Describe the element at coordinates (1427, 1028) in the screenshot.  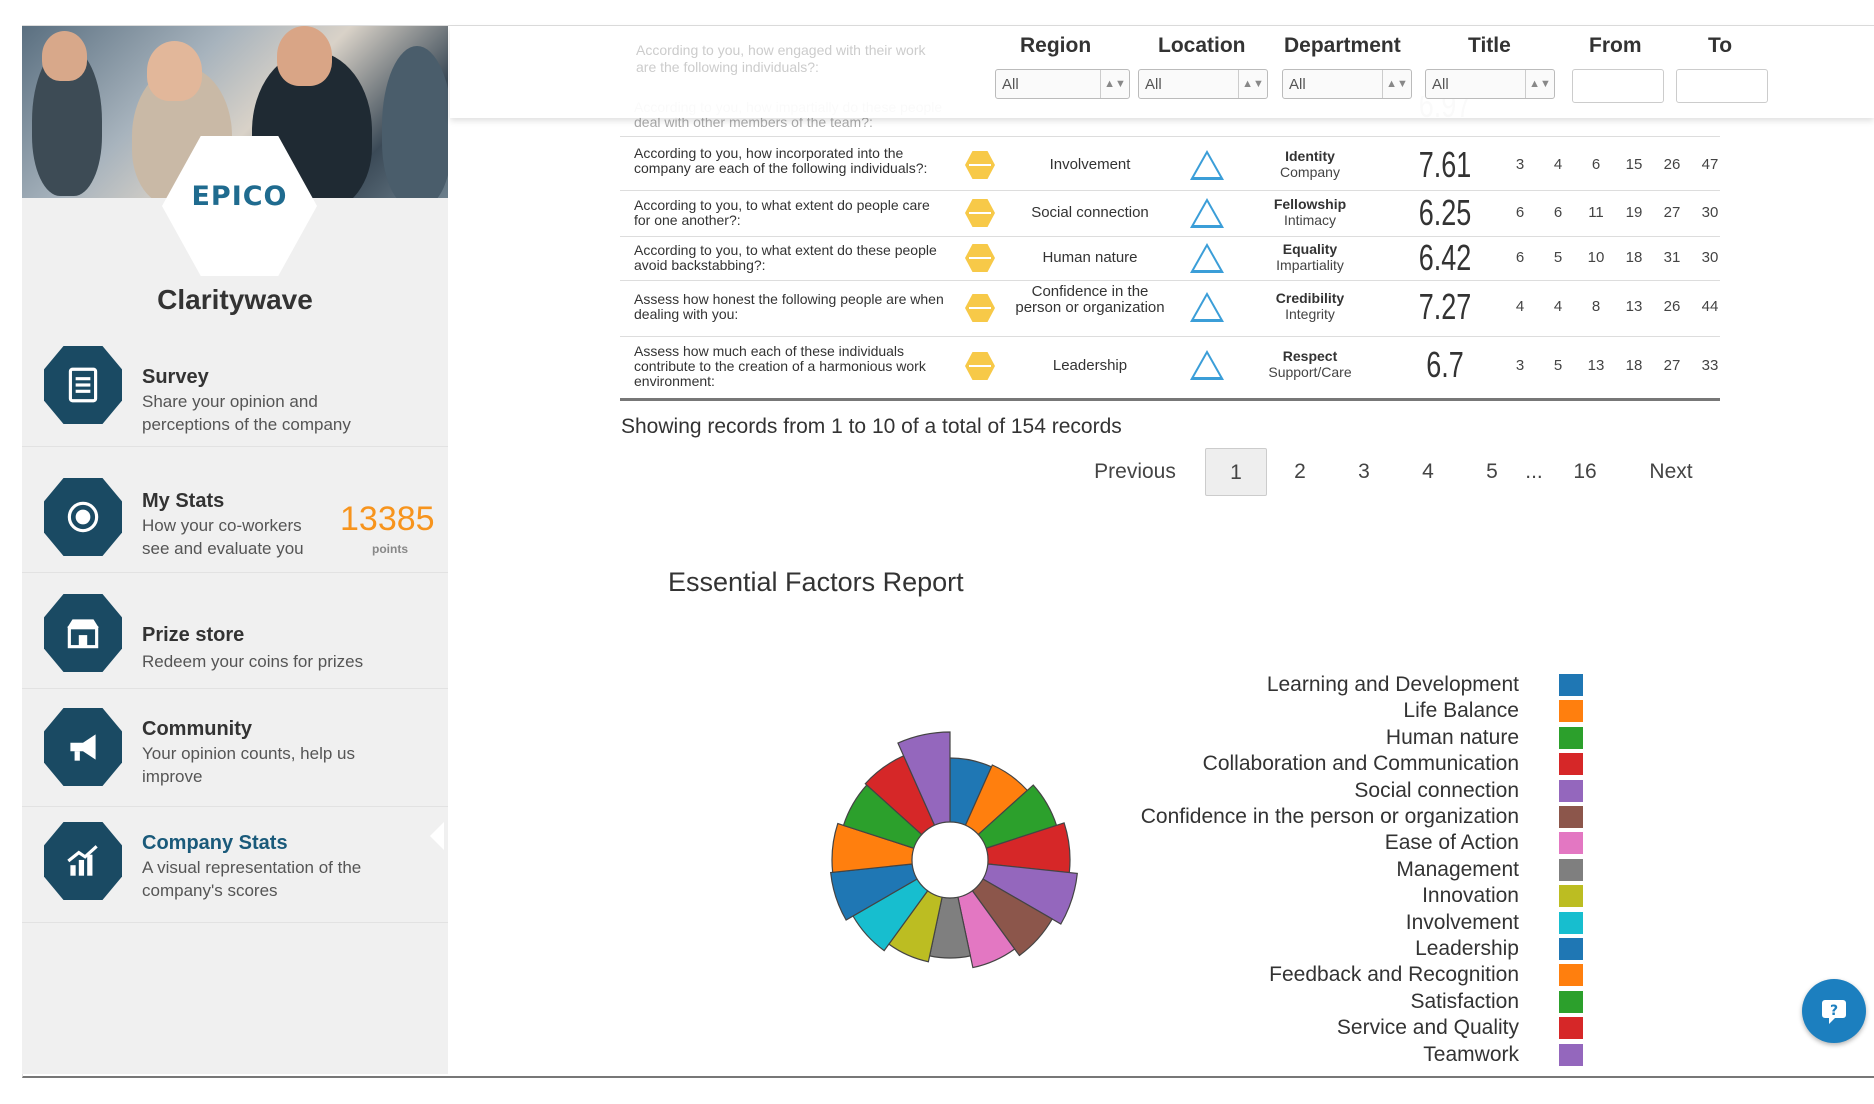
I see `legend-label-13: Service and Quality` at that location.